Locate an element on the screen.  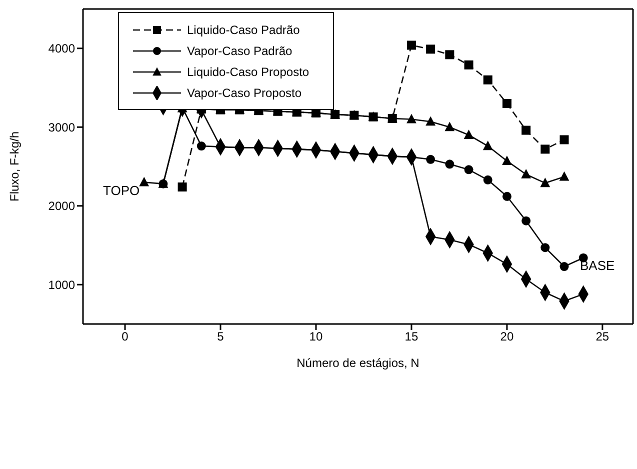
x-tick-label: 20 is located at coordinates (507, 337).